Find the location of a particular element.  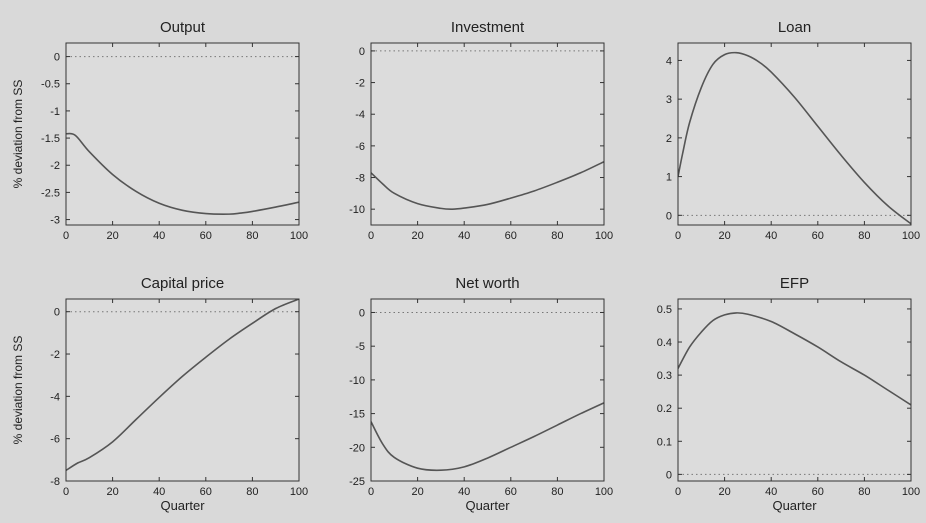

y-tick-label: 0.4 is located at coordinates (664, 343).